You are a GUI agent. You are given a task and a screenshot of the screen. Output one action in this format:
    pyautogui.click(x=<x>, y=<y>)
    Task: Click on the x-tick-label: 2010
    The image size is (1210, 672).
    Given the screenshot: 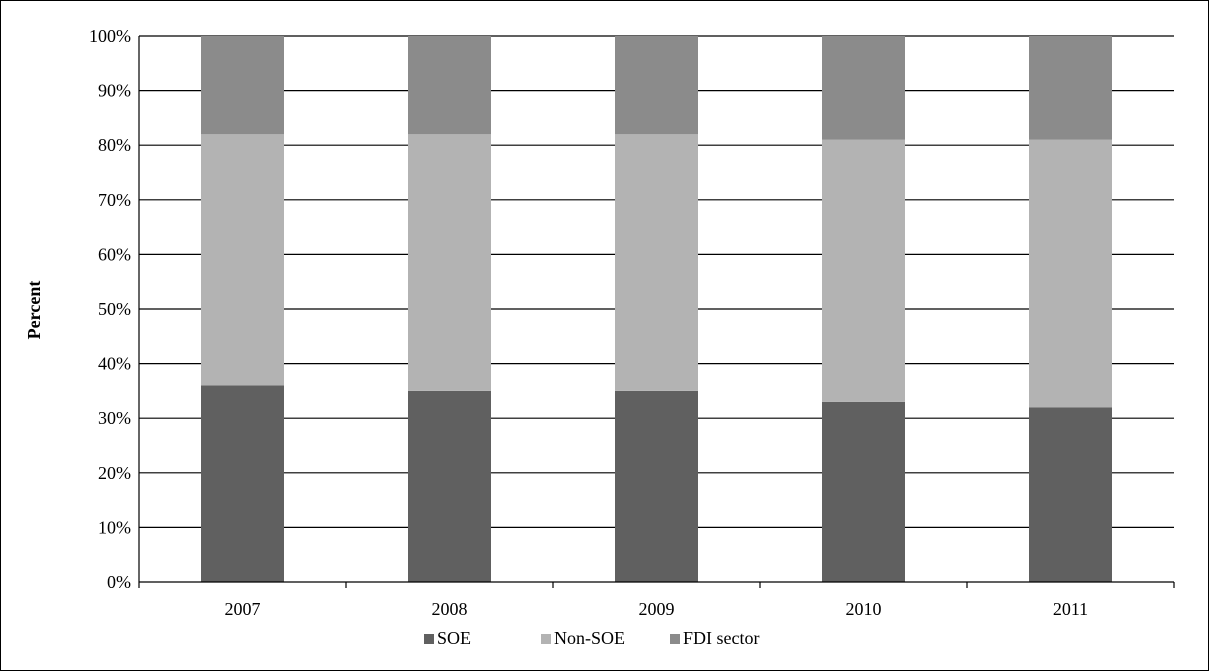 What is the action you would take?
    pyautogui.click(x=864, y=609)
    